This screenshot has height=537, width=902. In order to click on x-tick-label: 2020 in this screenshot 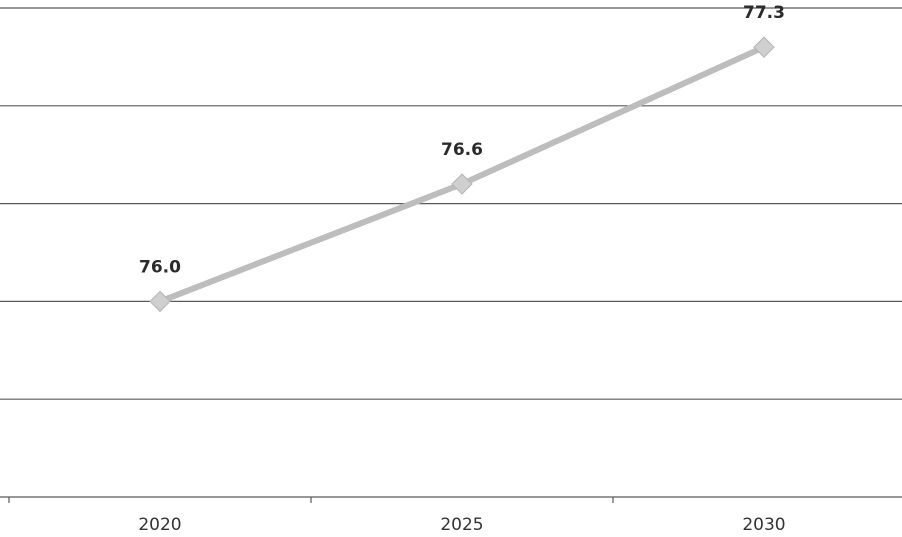, I will do `click(159, 525)`.